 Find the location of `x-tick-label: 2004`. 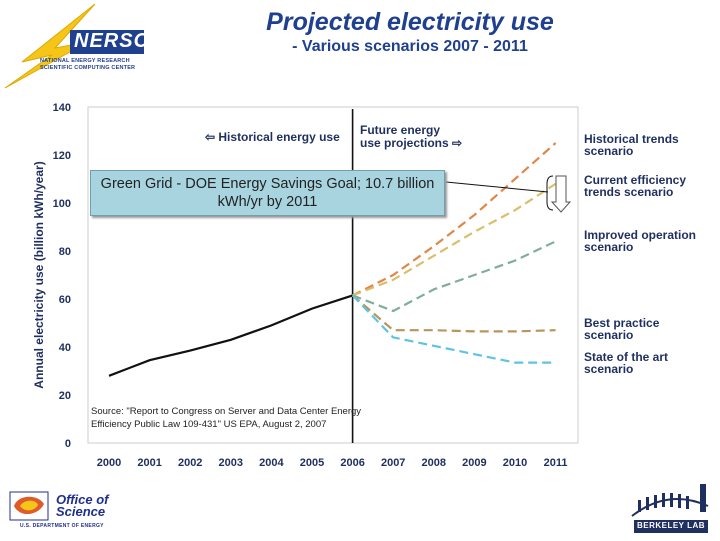

x-tick-label: 2004 is located at coordinates (271, 463).